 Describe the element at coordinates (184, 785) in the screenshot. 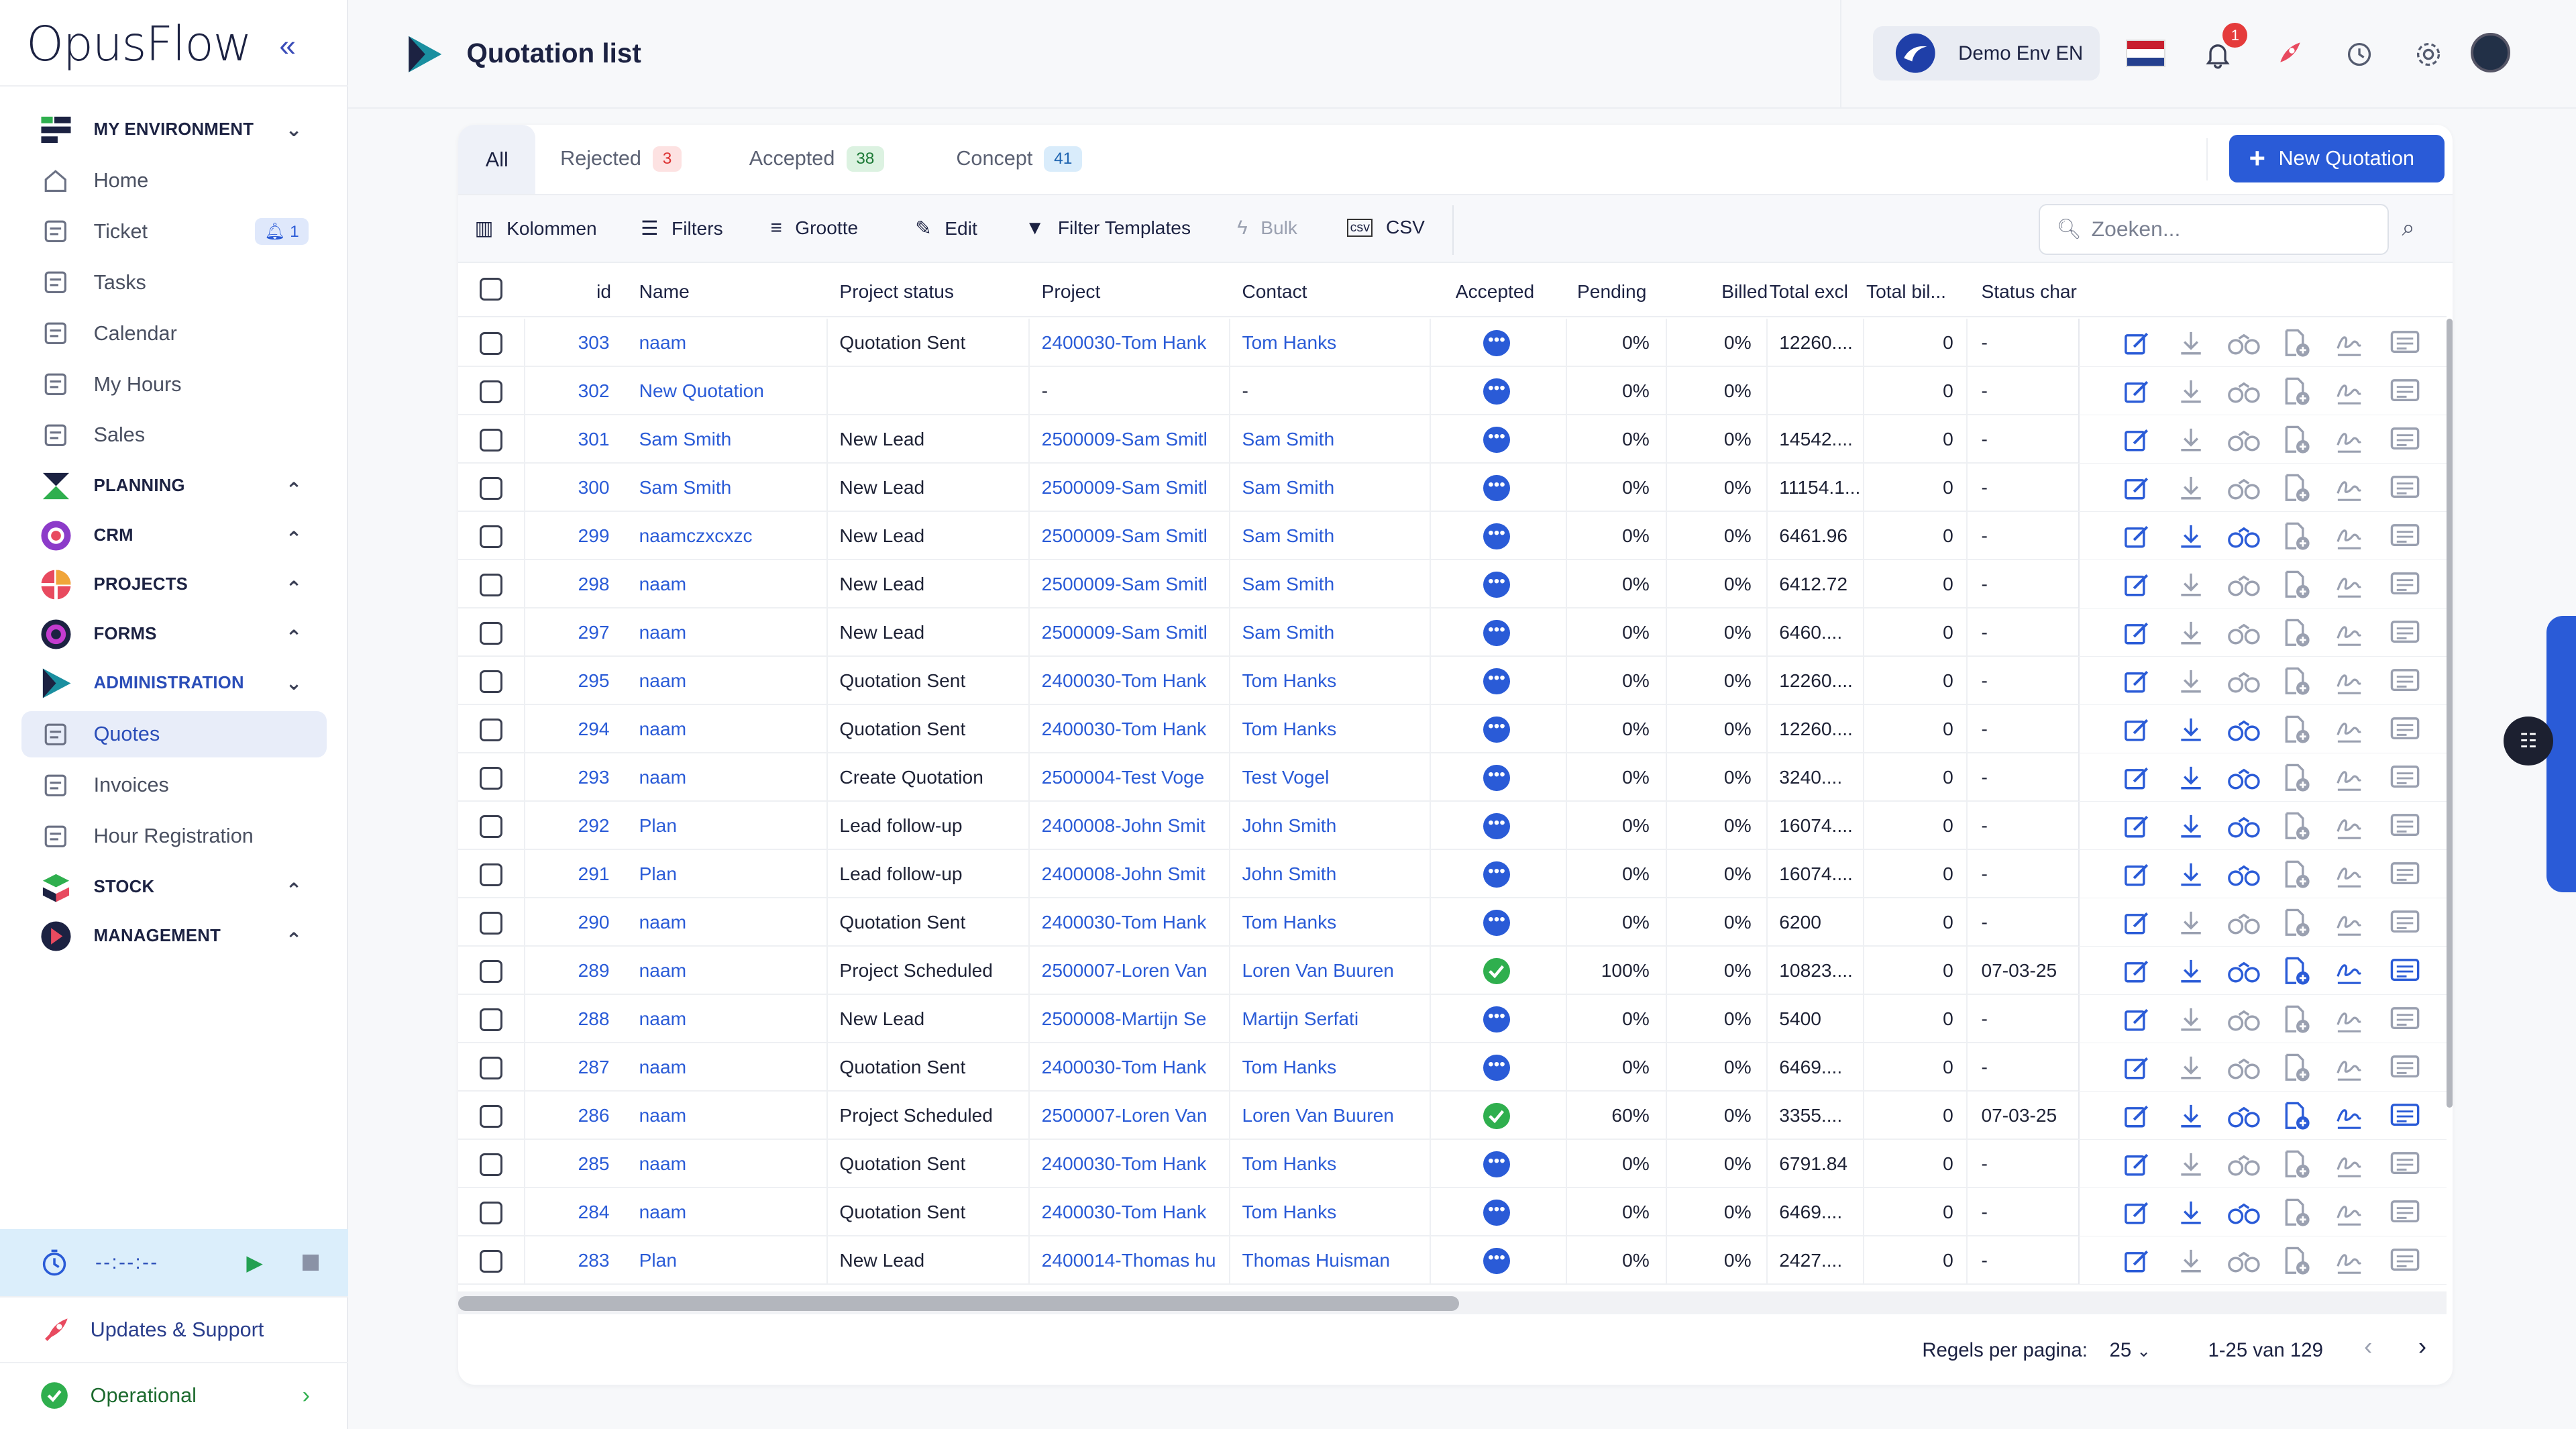

I see `sidebar-item-invoices: Invoices` at that location.